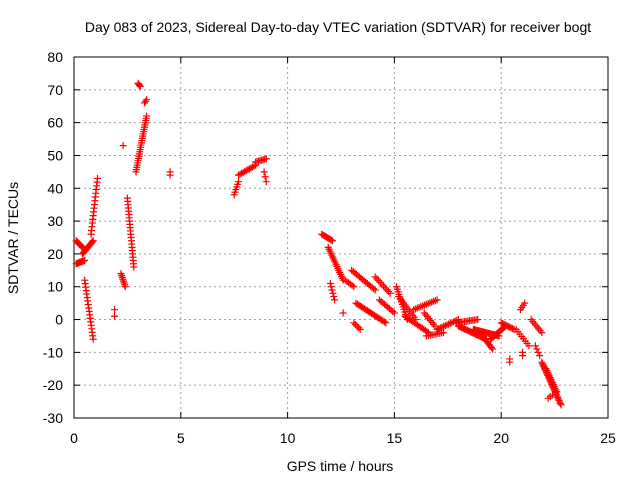 The height and width of the screenshot is (480, 640). I want to click on y-tick-label: -10, so click(53, 352).